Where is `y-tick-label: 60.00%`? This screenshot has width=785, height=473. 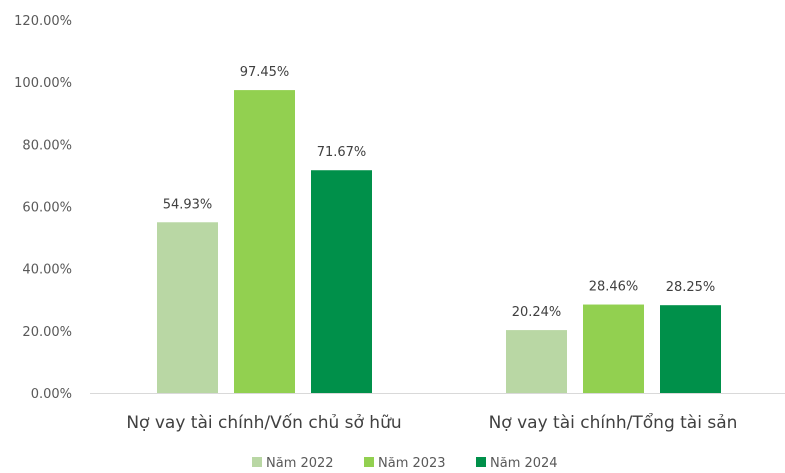
y-tick-label: 60.00% is located at coordinates (47, 208).